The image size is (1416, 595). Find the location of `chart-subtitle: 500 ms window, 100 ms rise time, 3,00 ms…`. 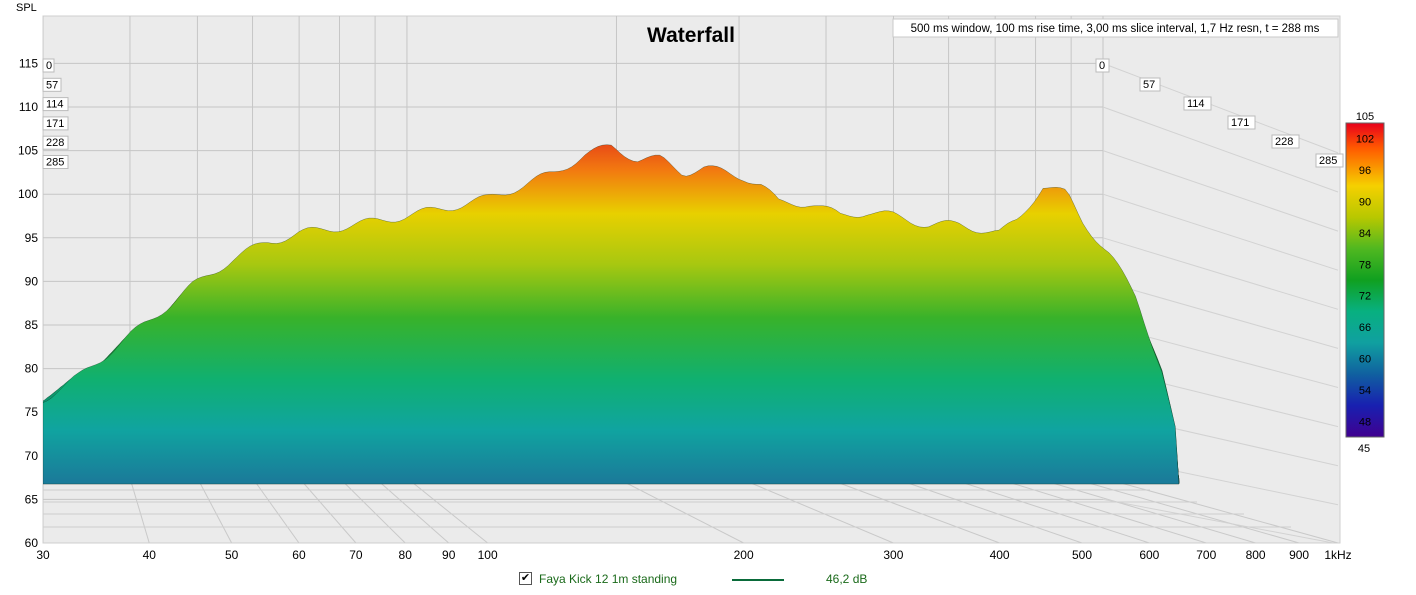

chart-subtitle: 500 ms window, 100 ms rise time, 3,00 ms… is located at coordinates (1115, 29).